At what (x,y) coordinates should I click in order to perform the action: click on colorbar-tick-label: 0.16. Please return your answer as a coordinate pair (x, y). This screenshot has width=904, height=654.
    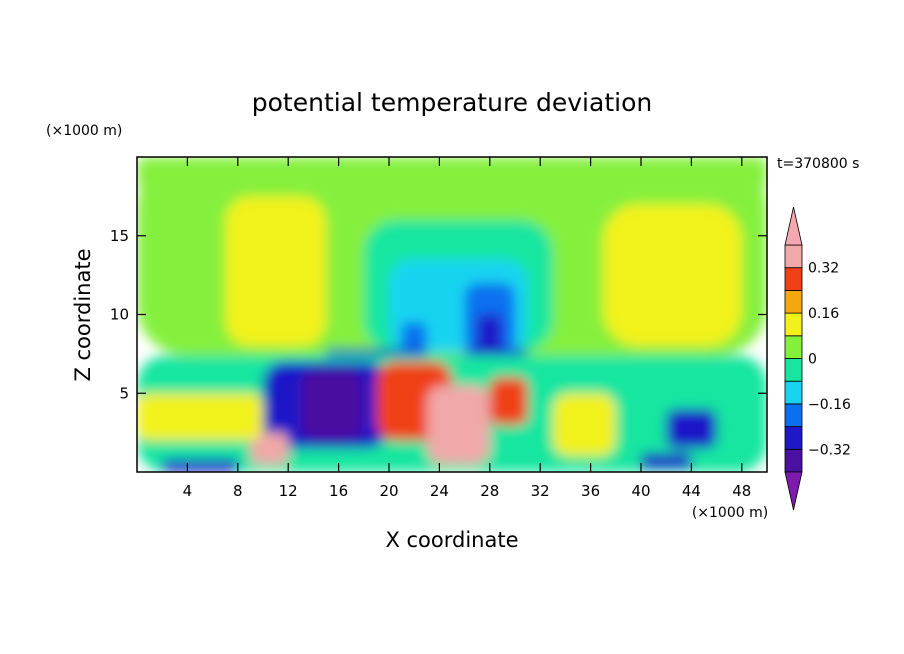
    Looking at the image, I should click on (823, 314).